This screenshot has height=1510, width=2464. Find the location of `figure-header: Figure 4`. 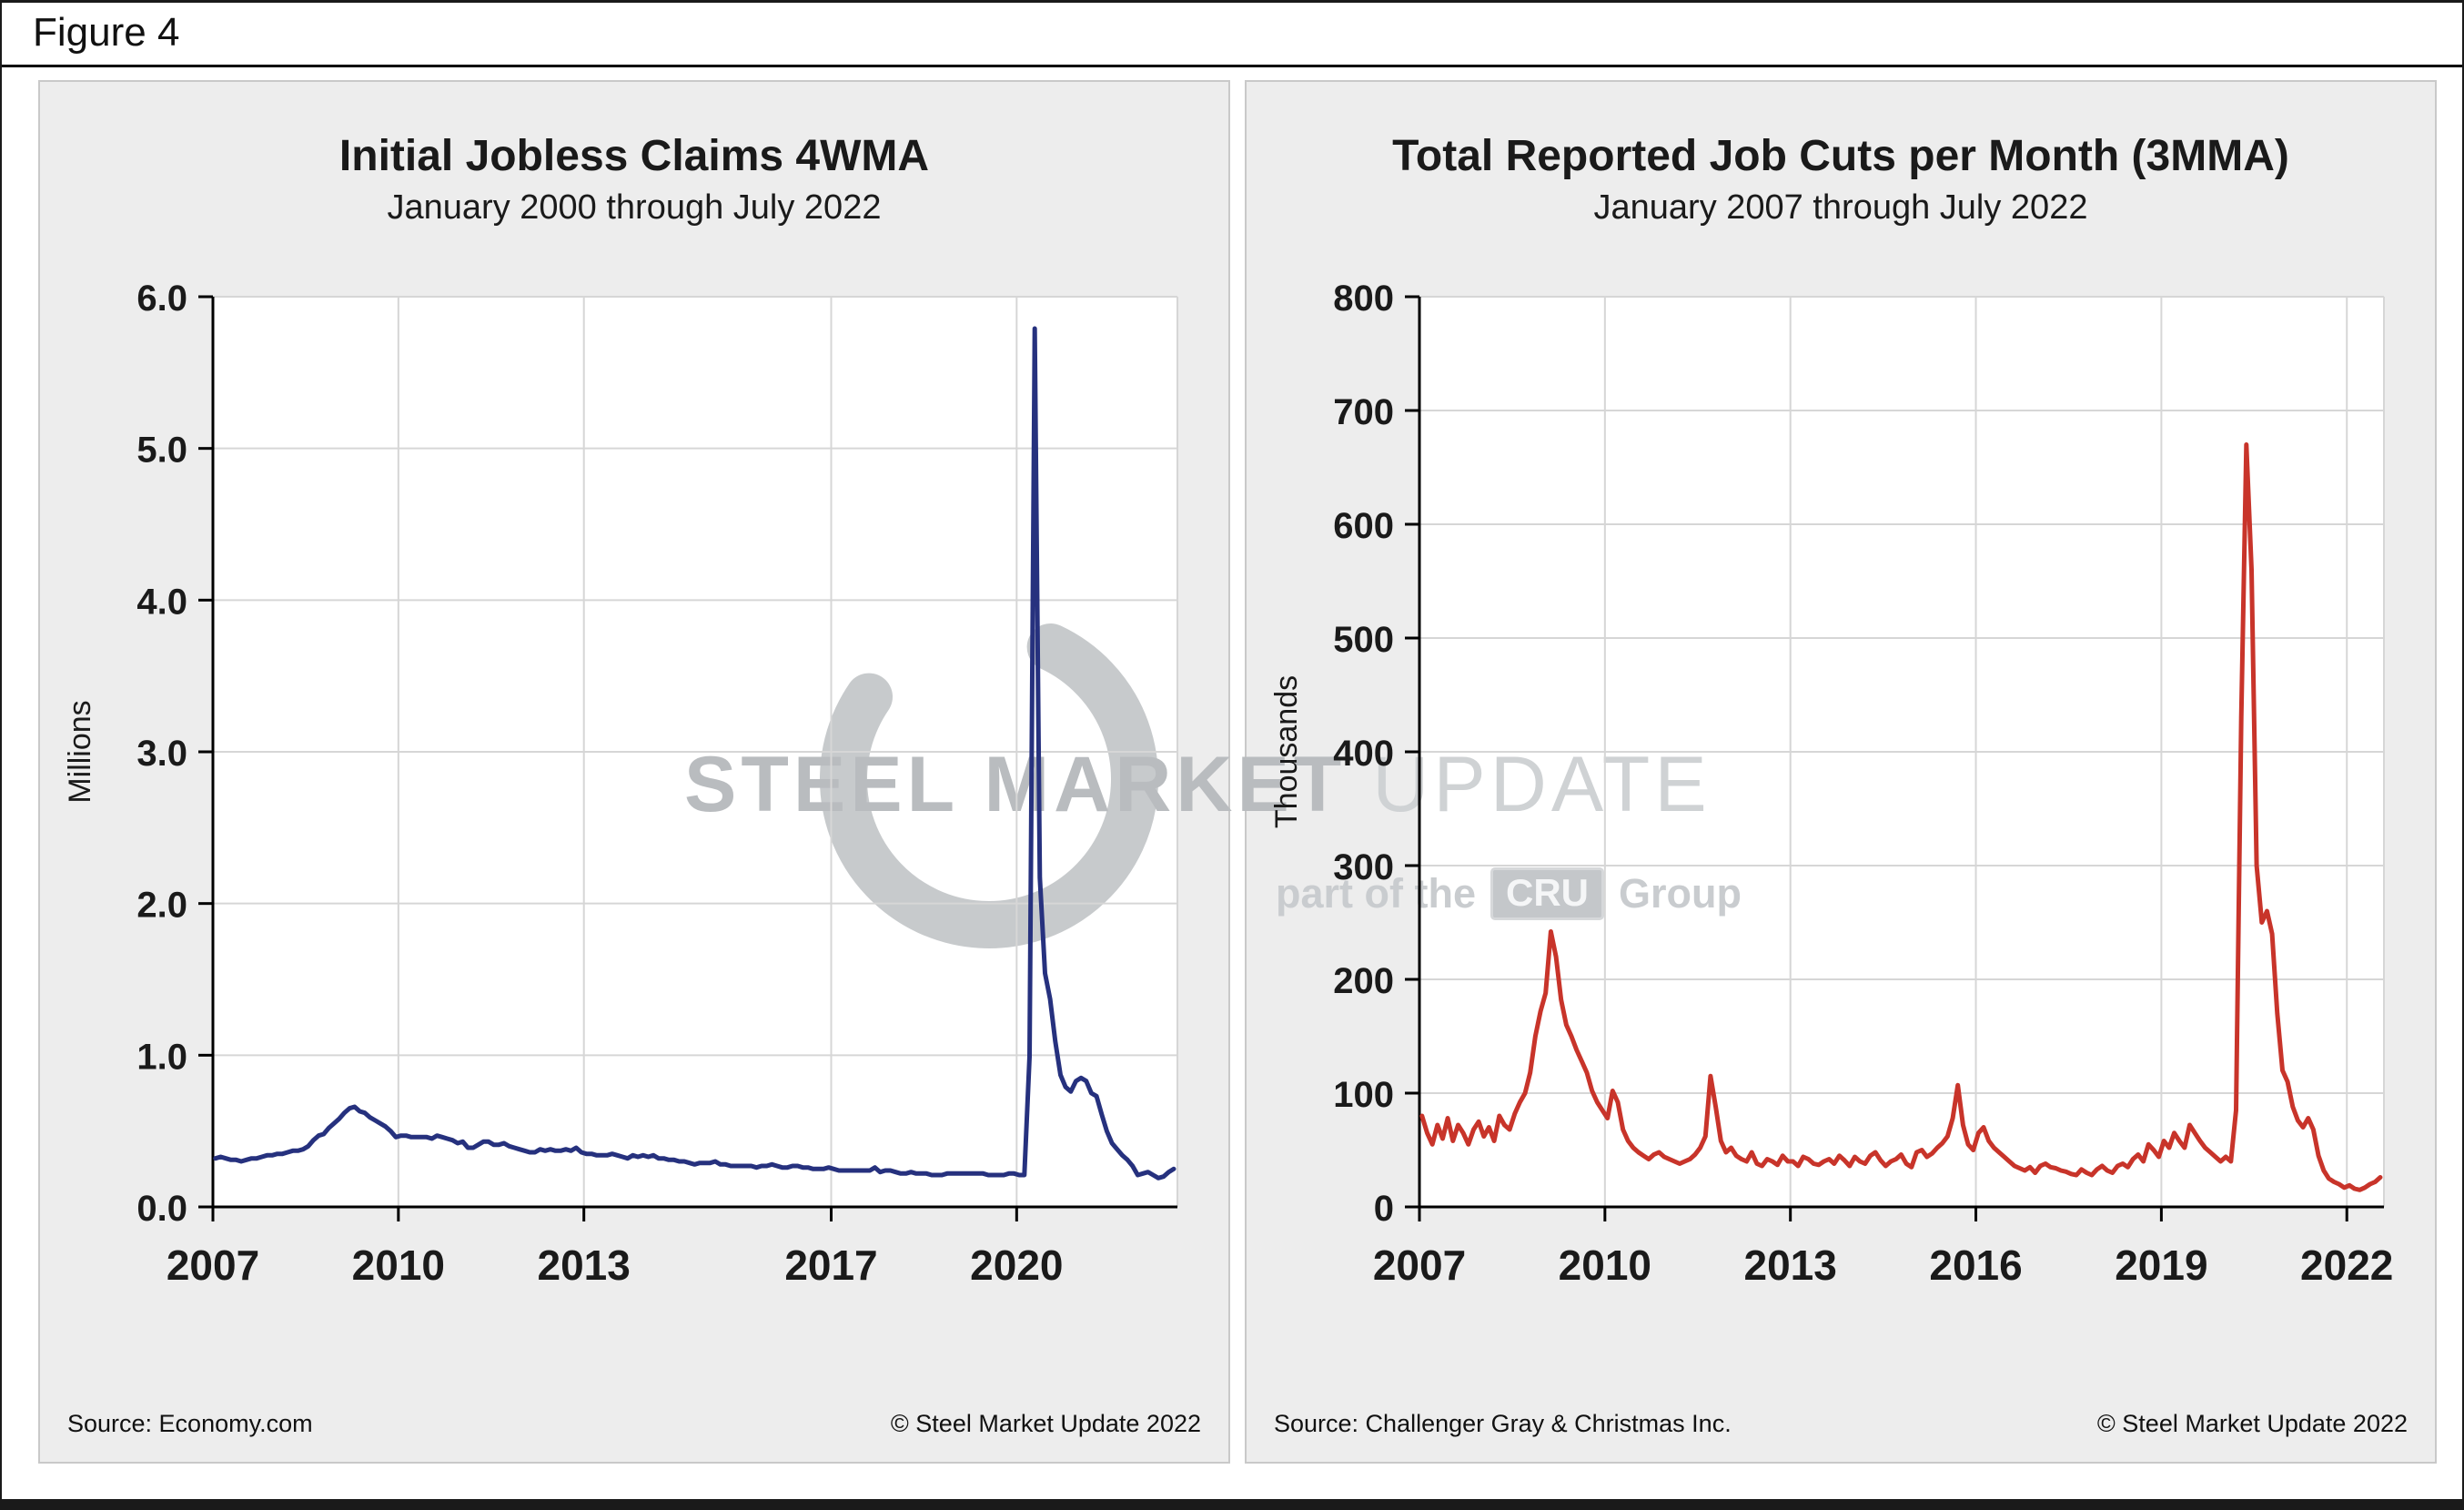

figure-header: Figure 4 is located at coordinates (1232, 36).